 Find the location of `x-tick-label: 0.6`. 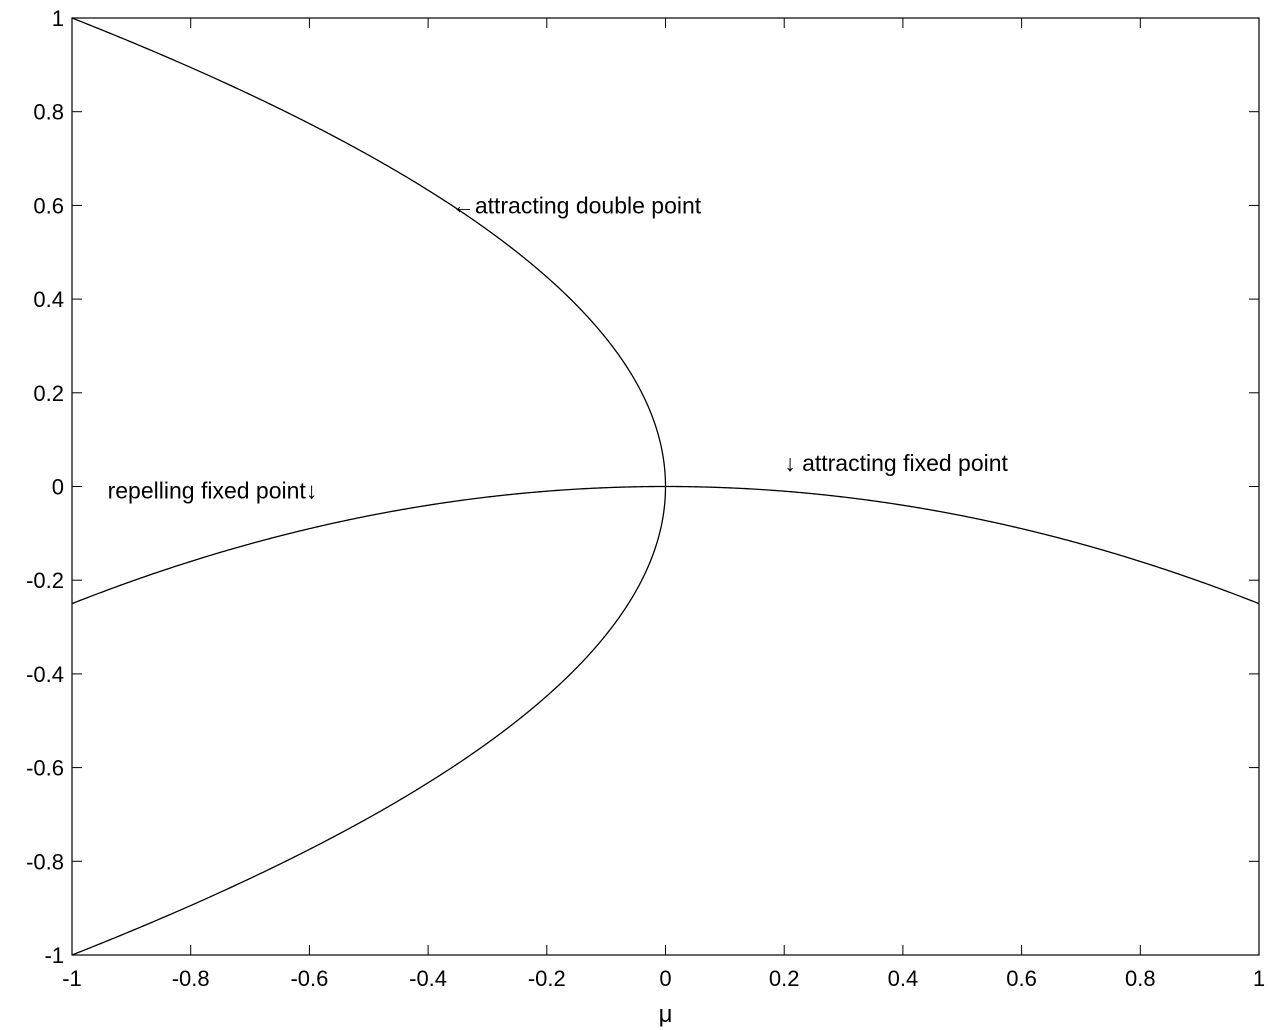

x-tick-label: 0.6 is located at coordinates (1021, 978).